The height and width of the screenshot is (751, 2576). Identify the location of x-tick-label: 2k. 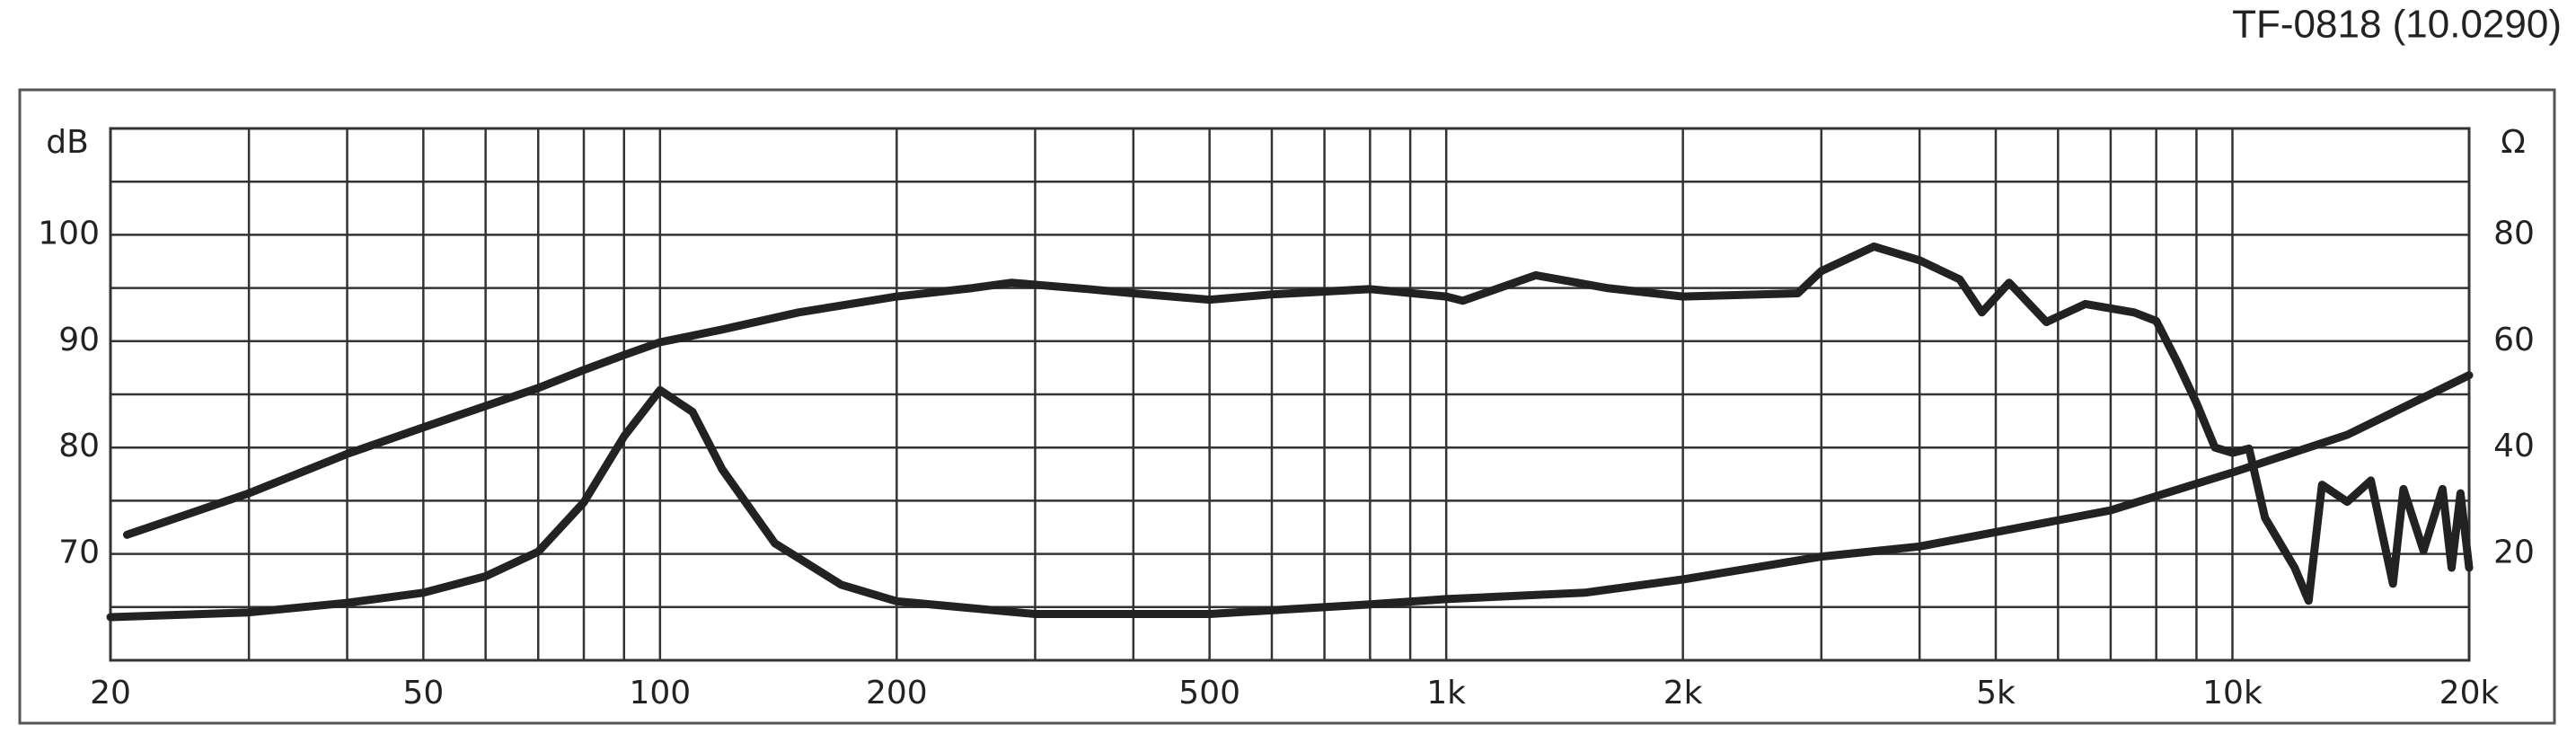
(1683, 693).